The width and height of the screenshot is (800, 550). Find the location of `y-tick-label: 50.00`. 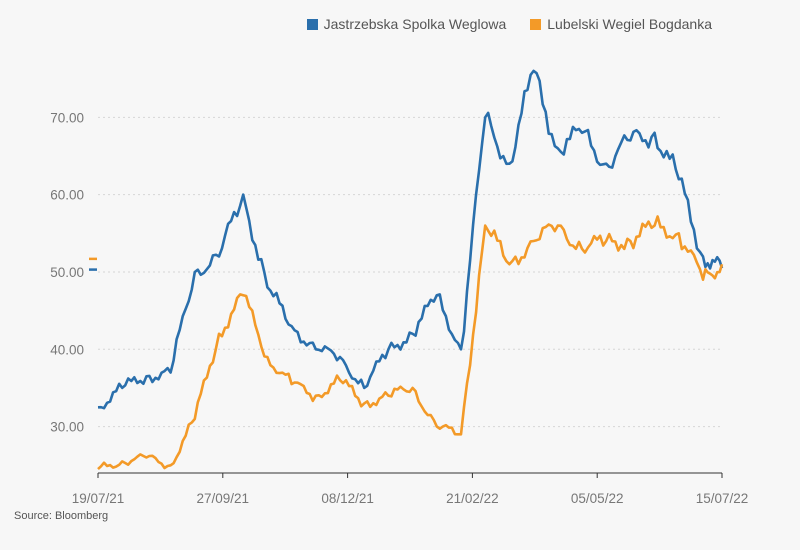

y-tick-label: 50.00 is located at coordinates (67, 272).